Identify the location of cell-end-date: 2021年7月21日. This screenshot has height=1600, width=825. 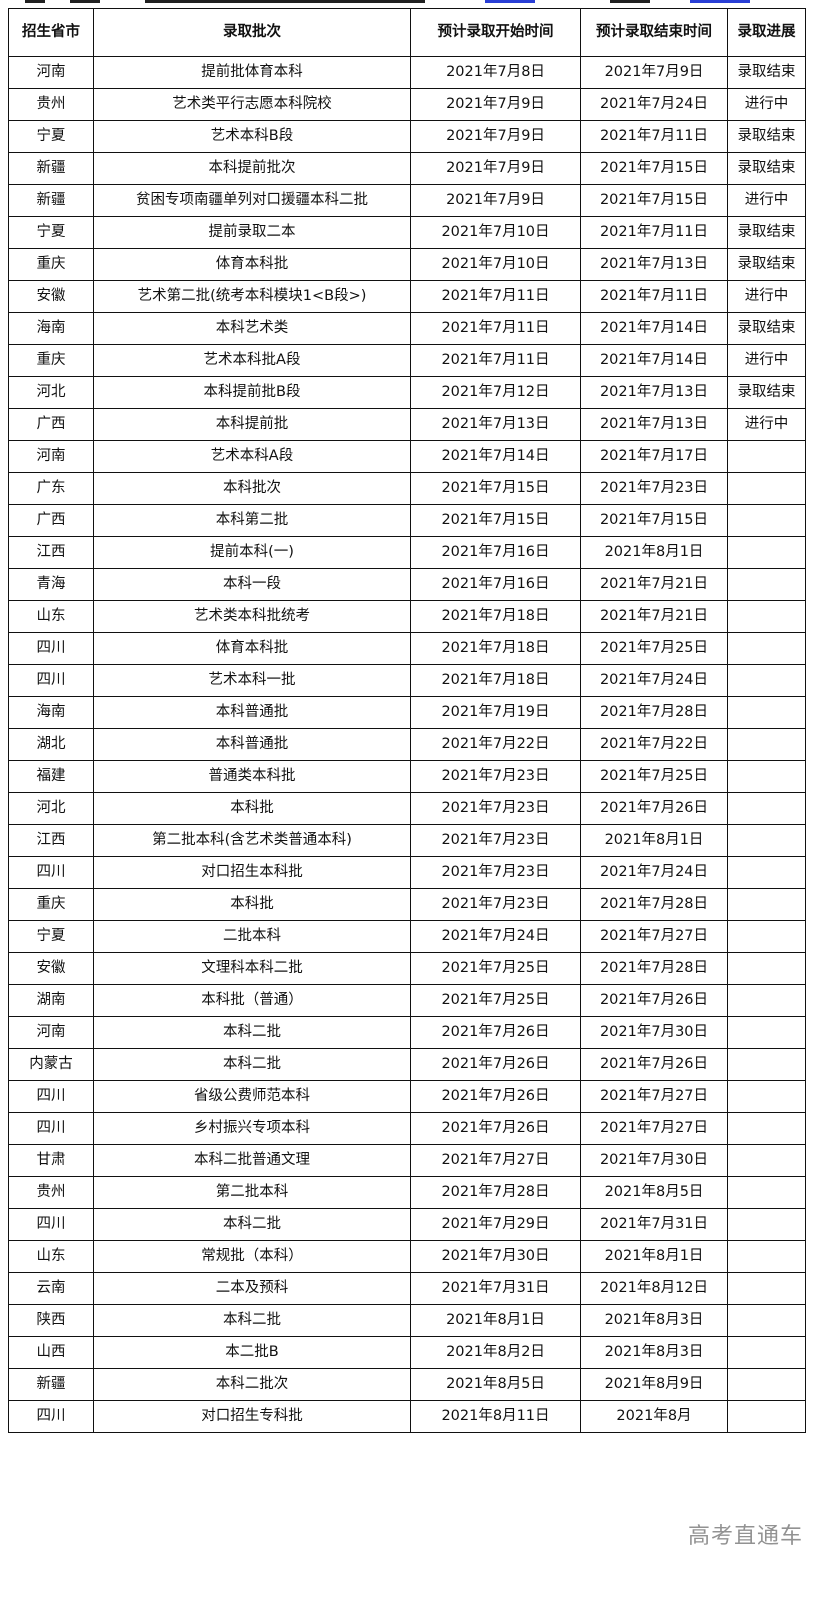
(654, 616).